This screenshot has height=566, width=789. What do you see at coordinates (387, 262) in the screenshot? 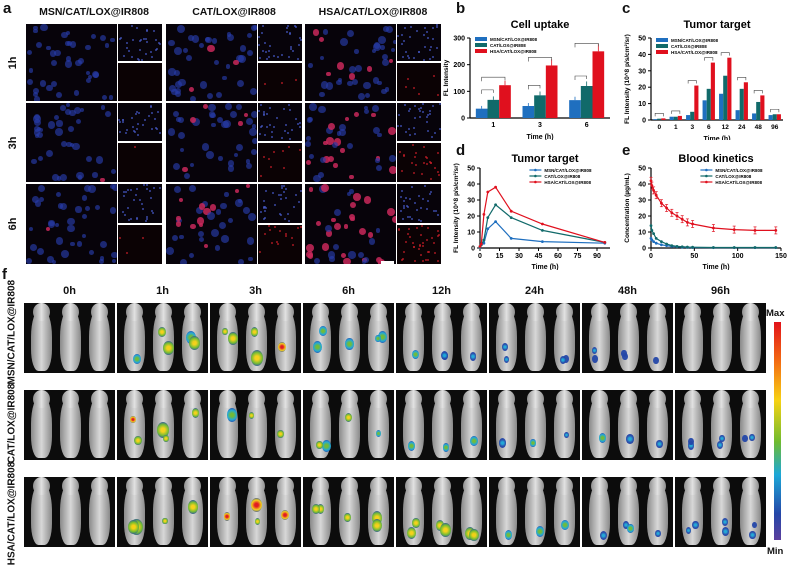
I see `scale-bar` at bounding box center [387, 262].